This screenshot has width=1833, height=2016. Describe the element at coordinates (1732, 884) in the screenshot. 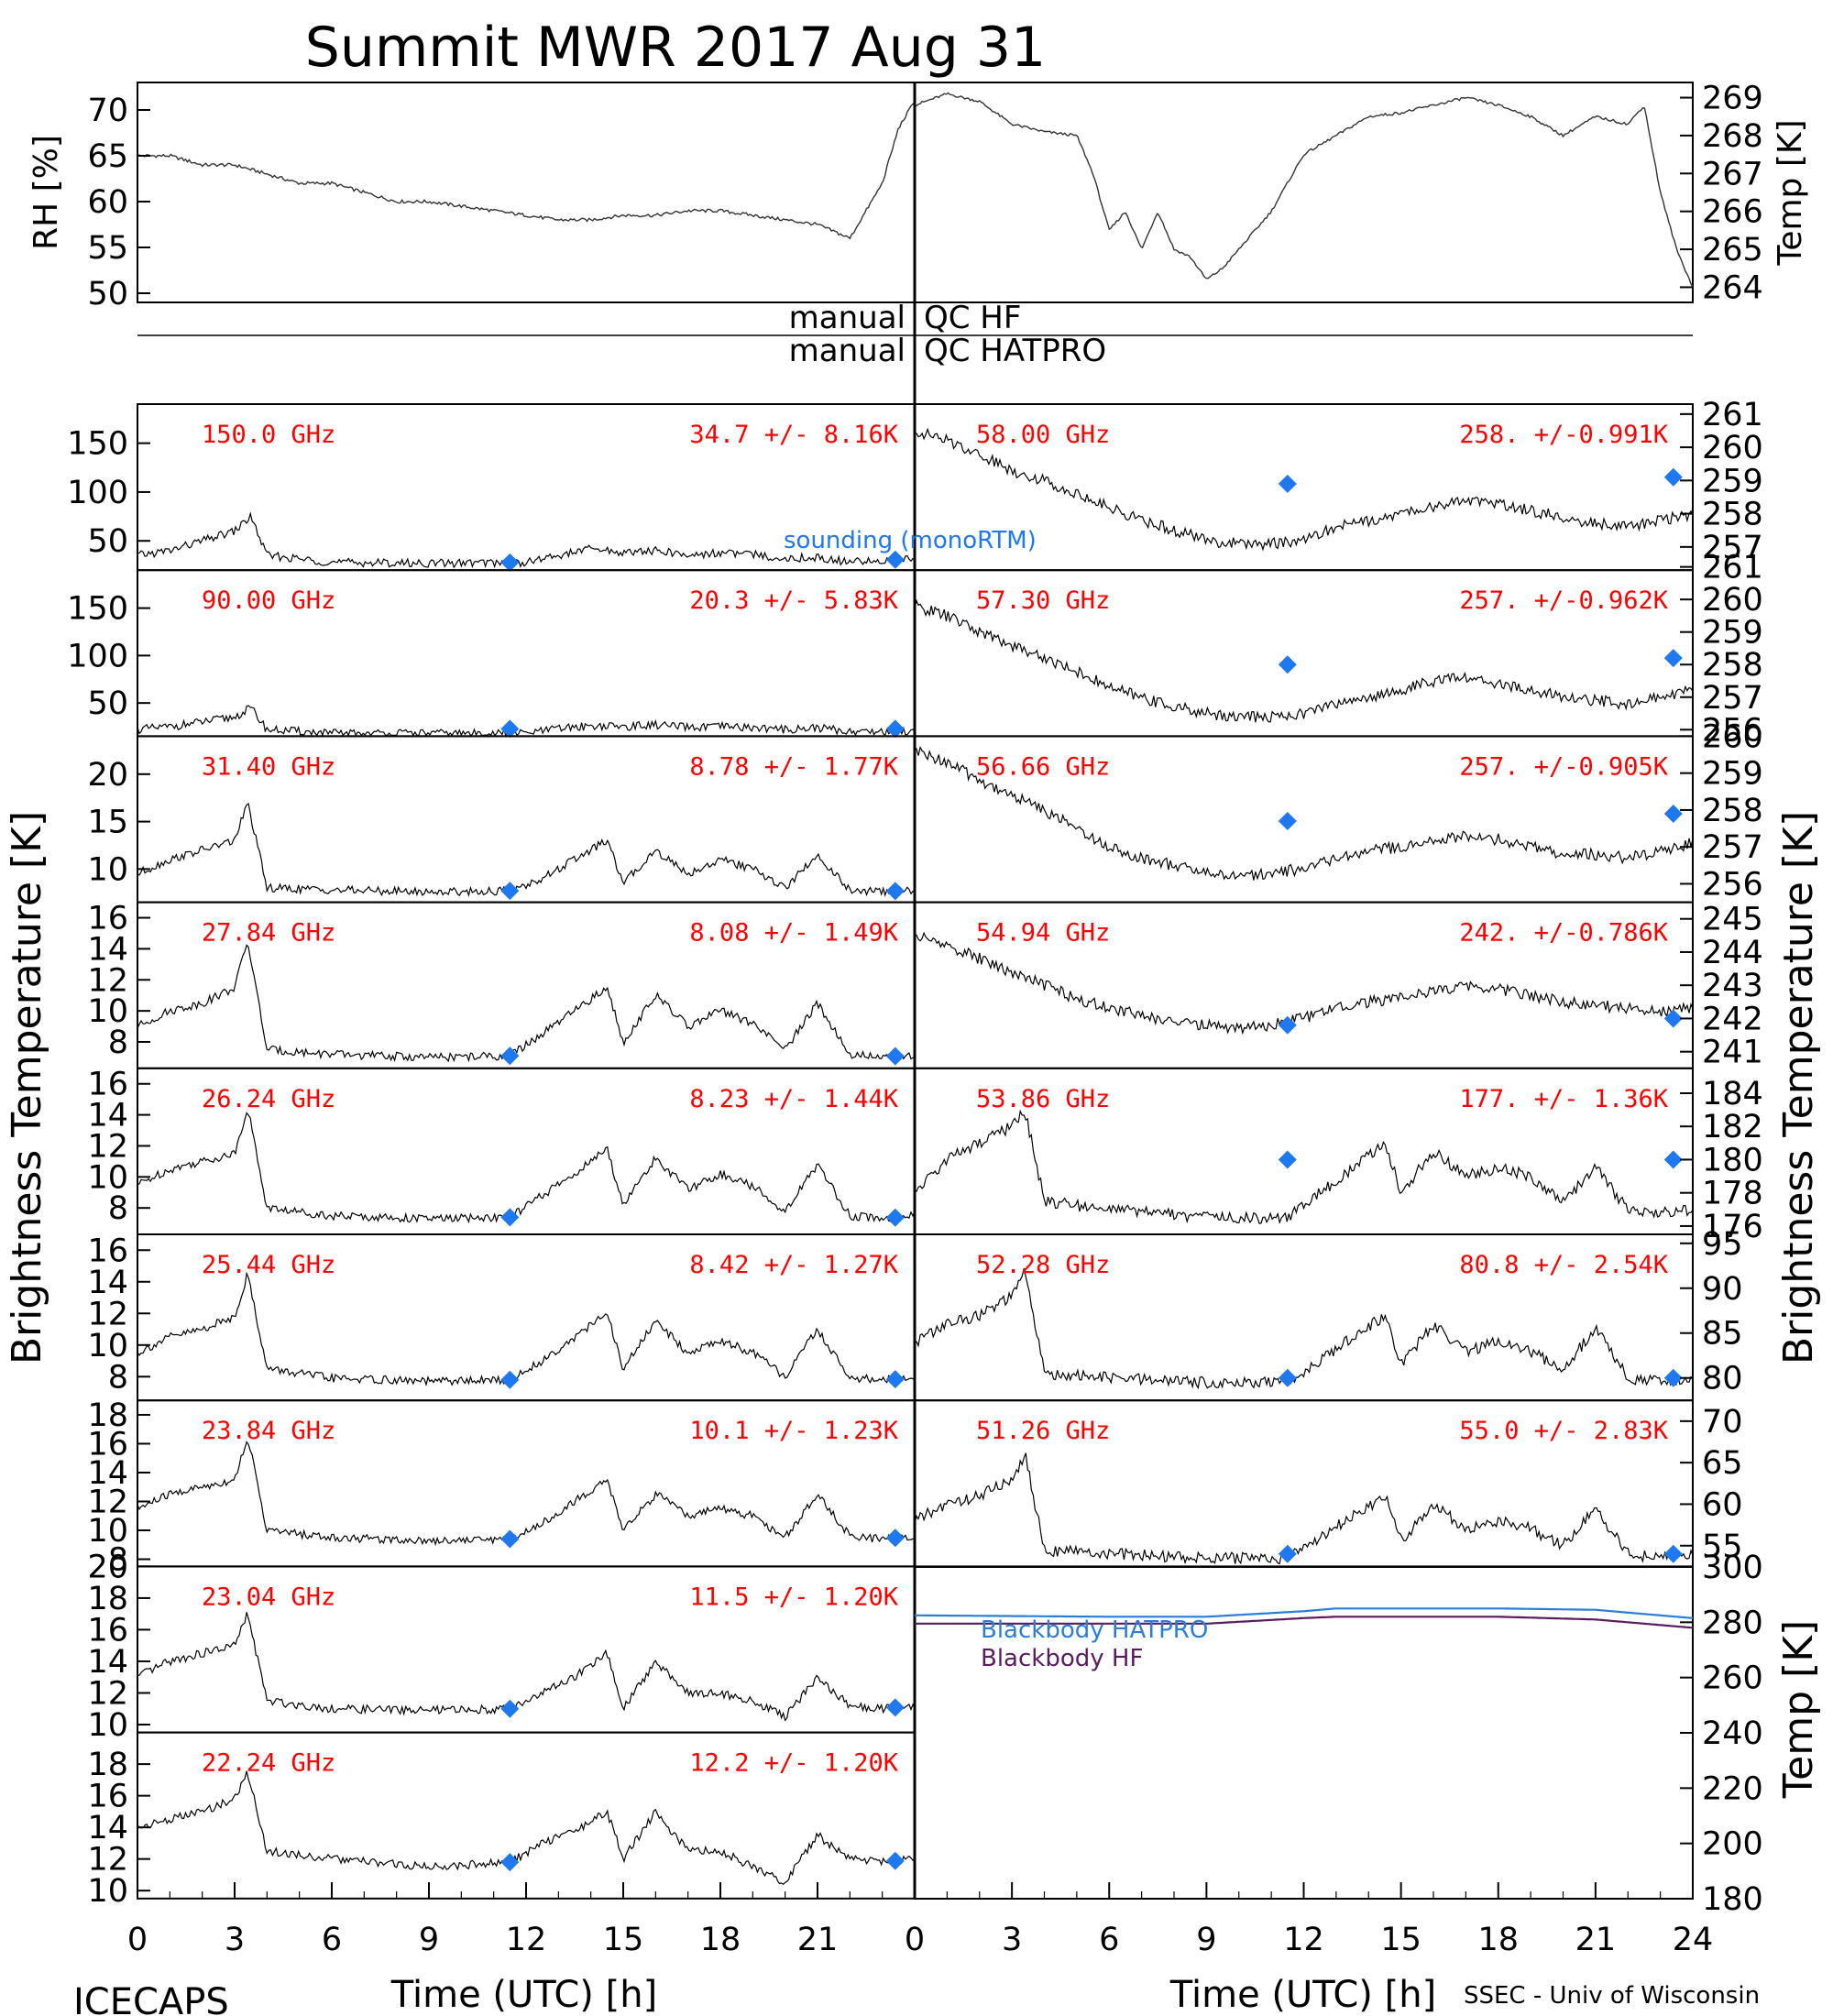

I see `right-panel-tick-label: 256` at that location.